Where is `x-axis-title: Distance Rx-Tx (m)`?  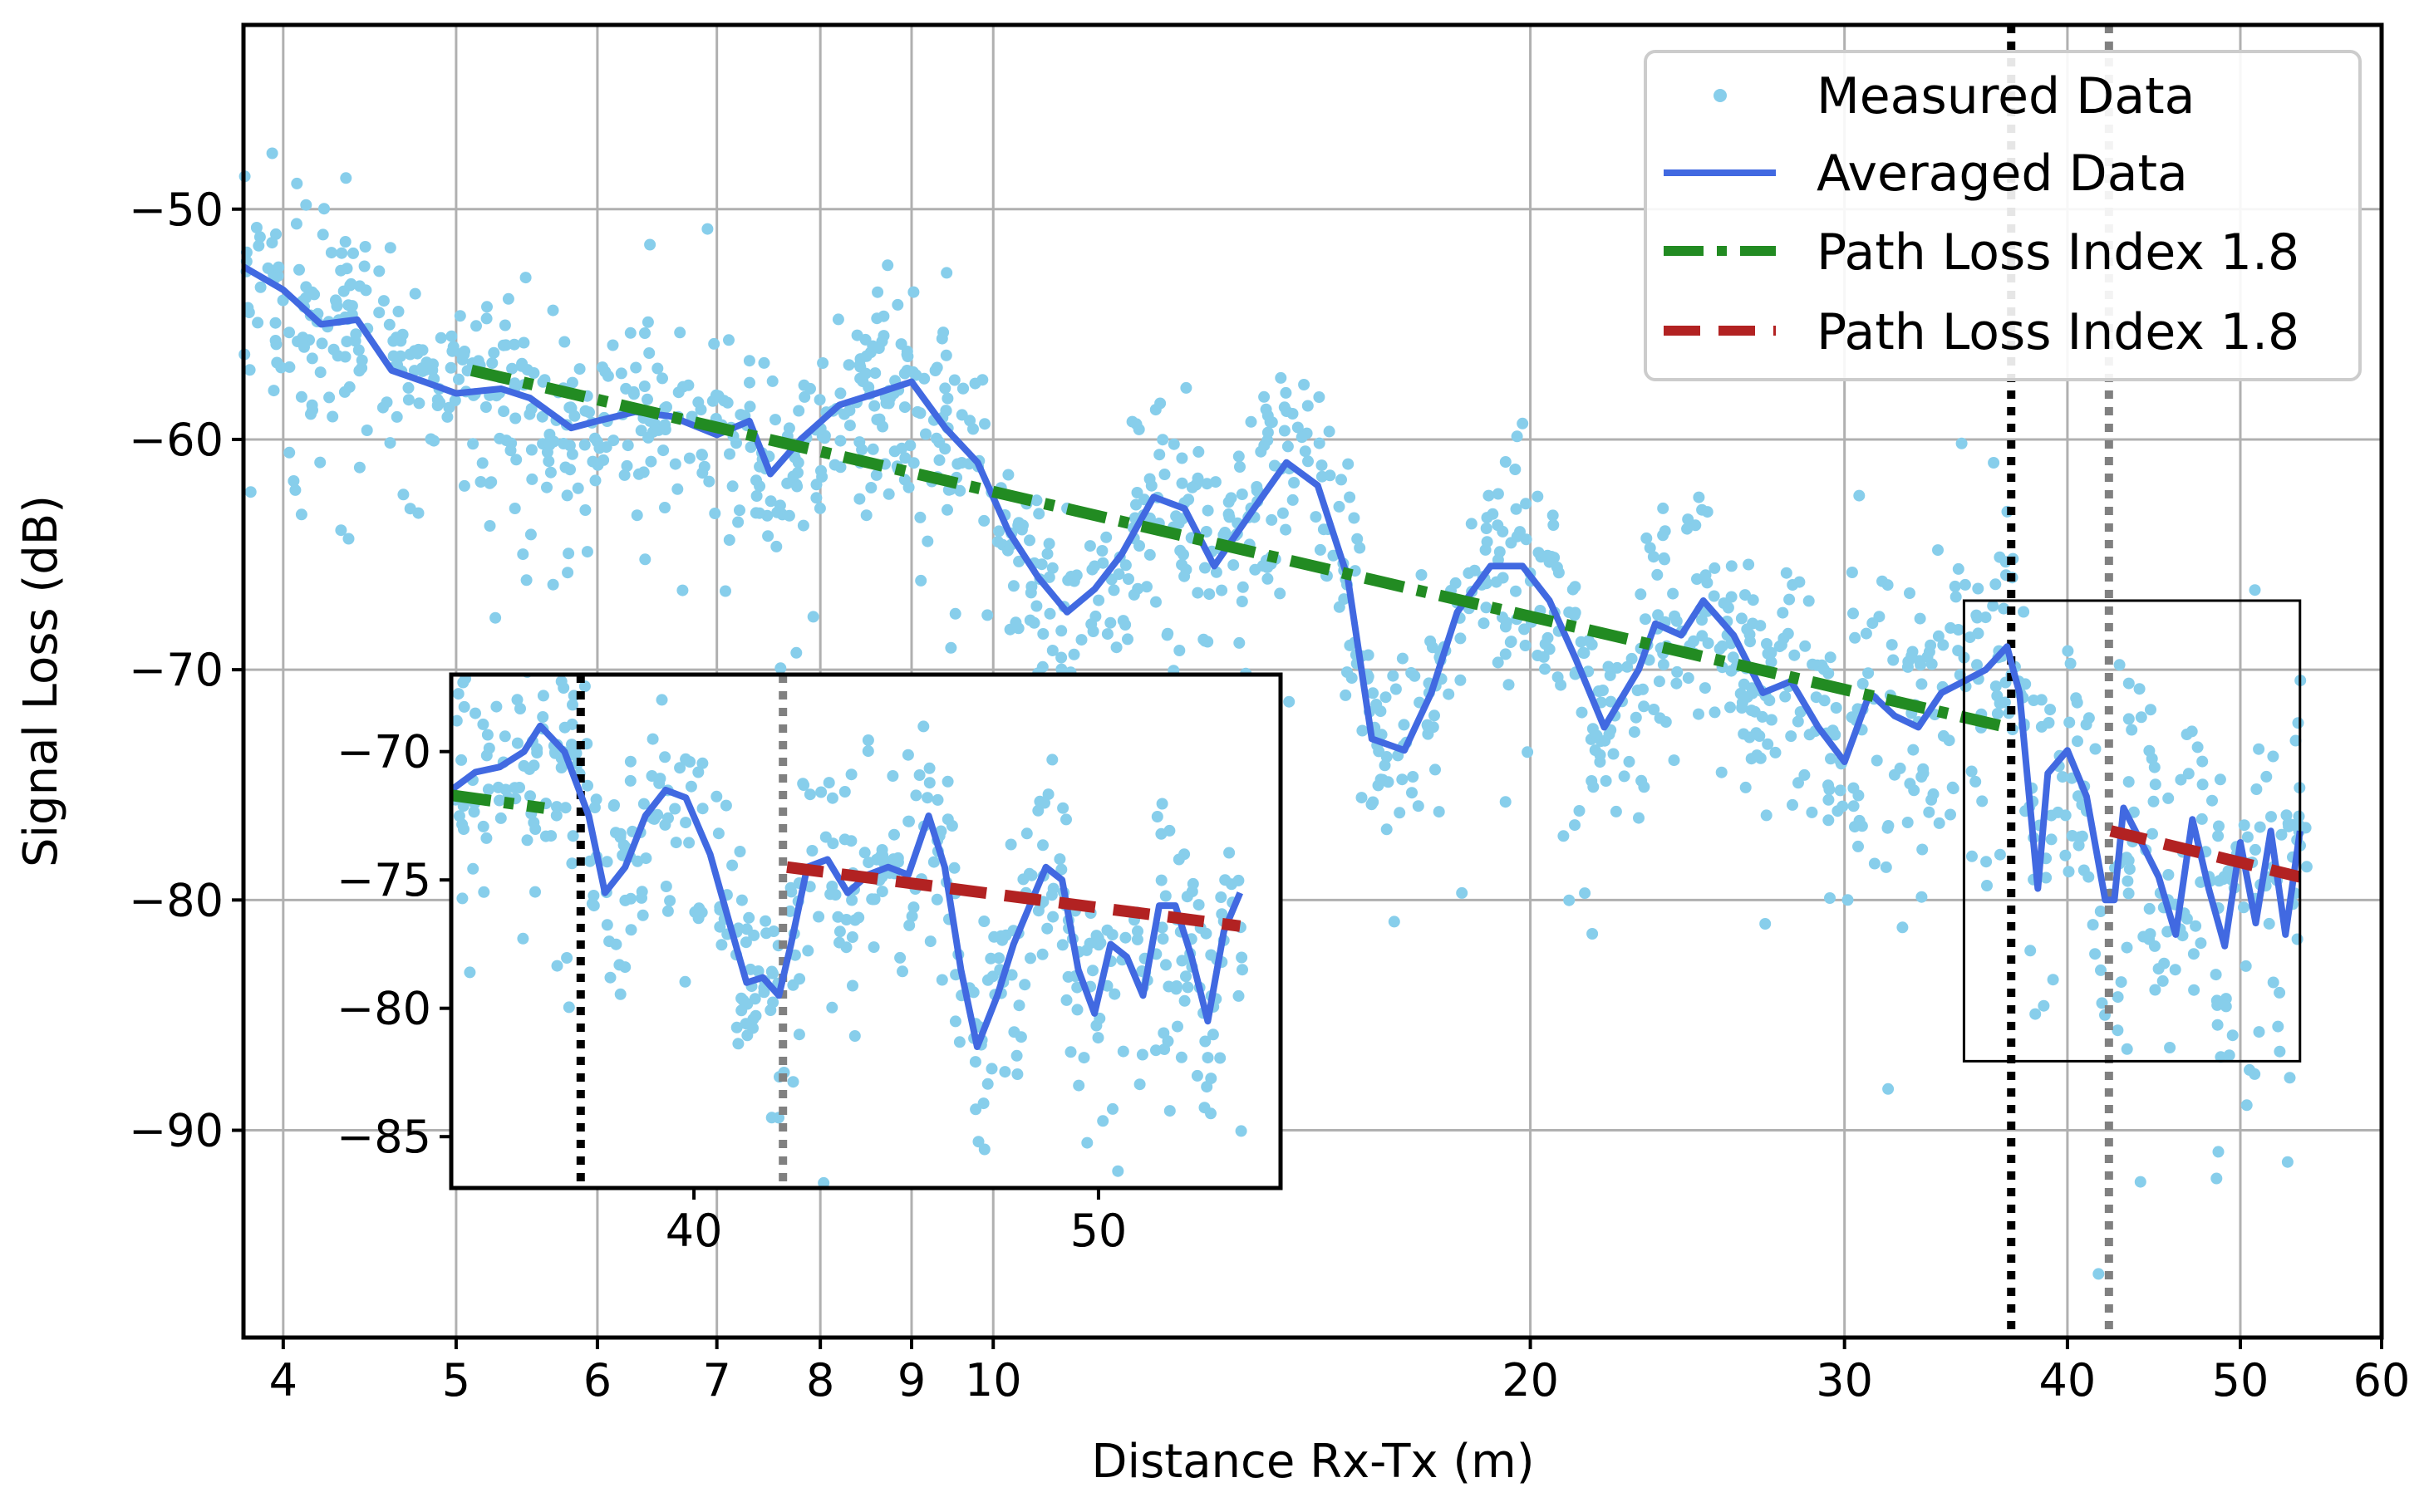
x-axis-title: Distance Rx-Tx (m) is located at coordinates (1312, 1462).